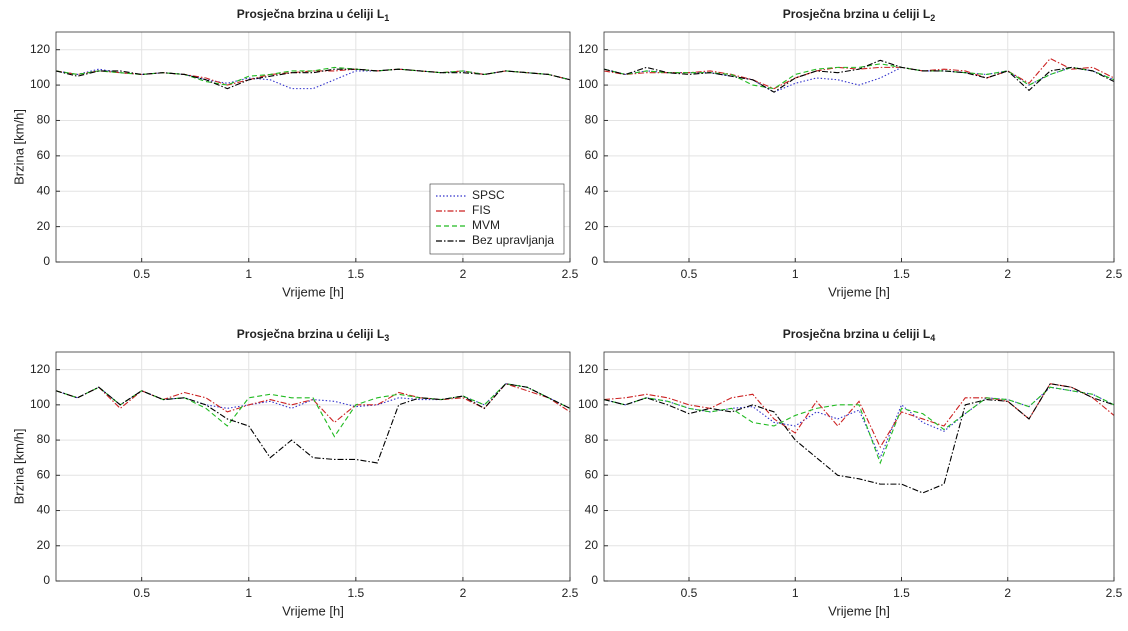  I want to click on title-subscript: 3, so click(386, 338).